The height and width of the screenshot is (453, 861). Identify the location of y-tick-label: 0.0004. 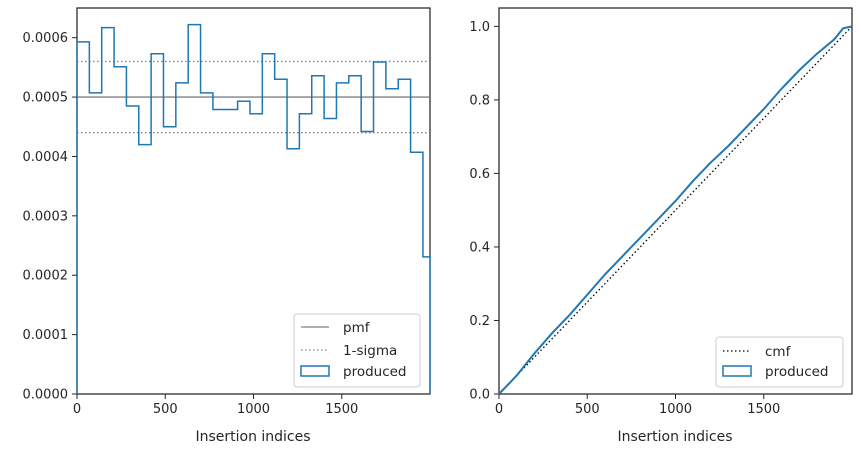
(46, 157).